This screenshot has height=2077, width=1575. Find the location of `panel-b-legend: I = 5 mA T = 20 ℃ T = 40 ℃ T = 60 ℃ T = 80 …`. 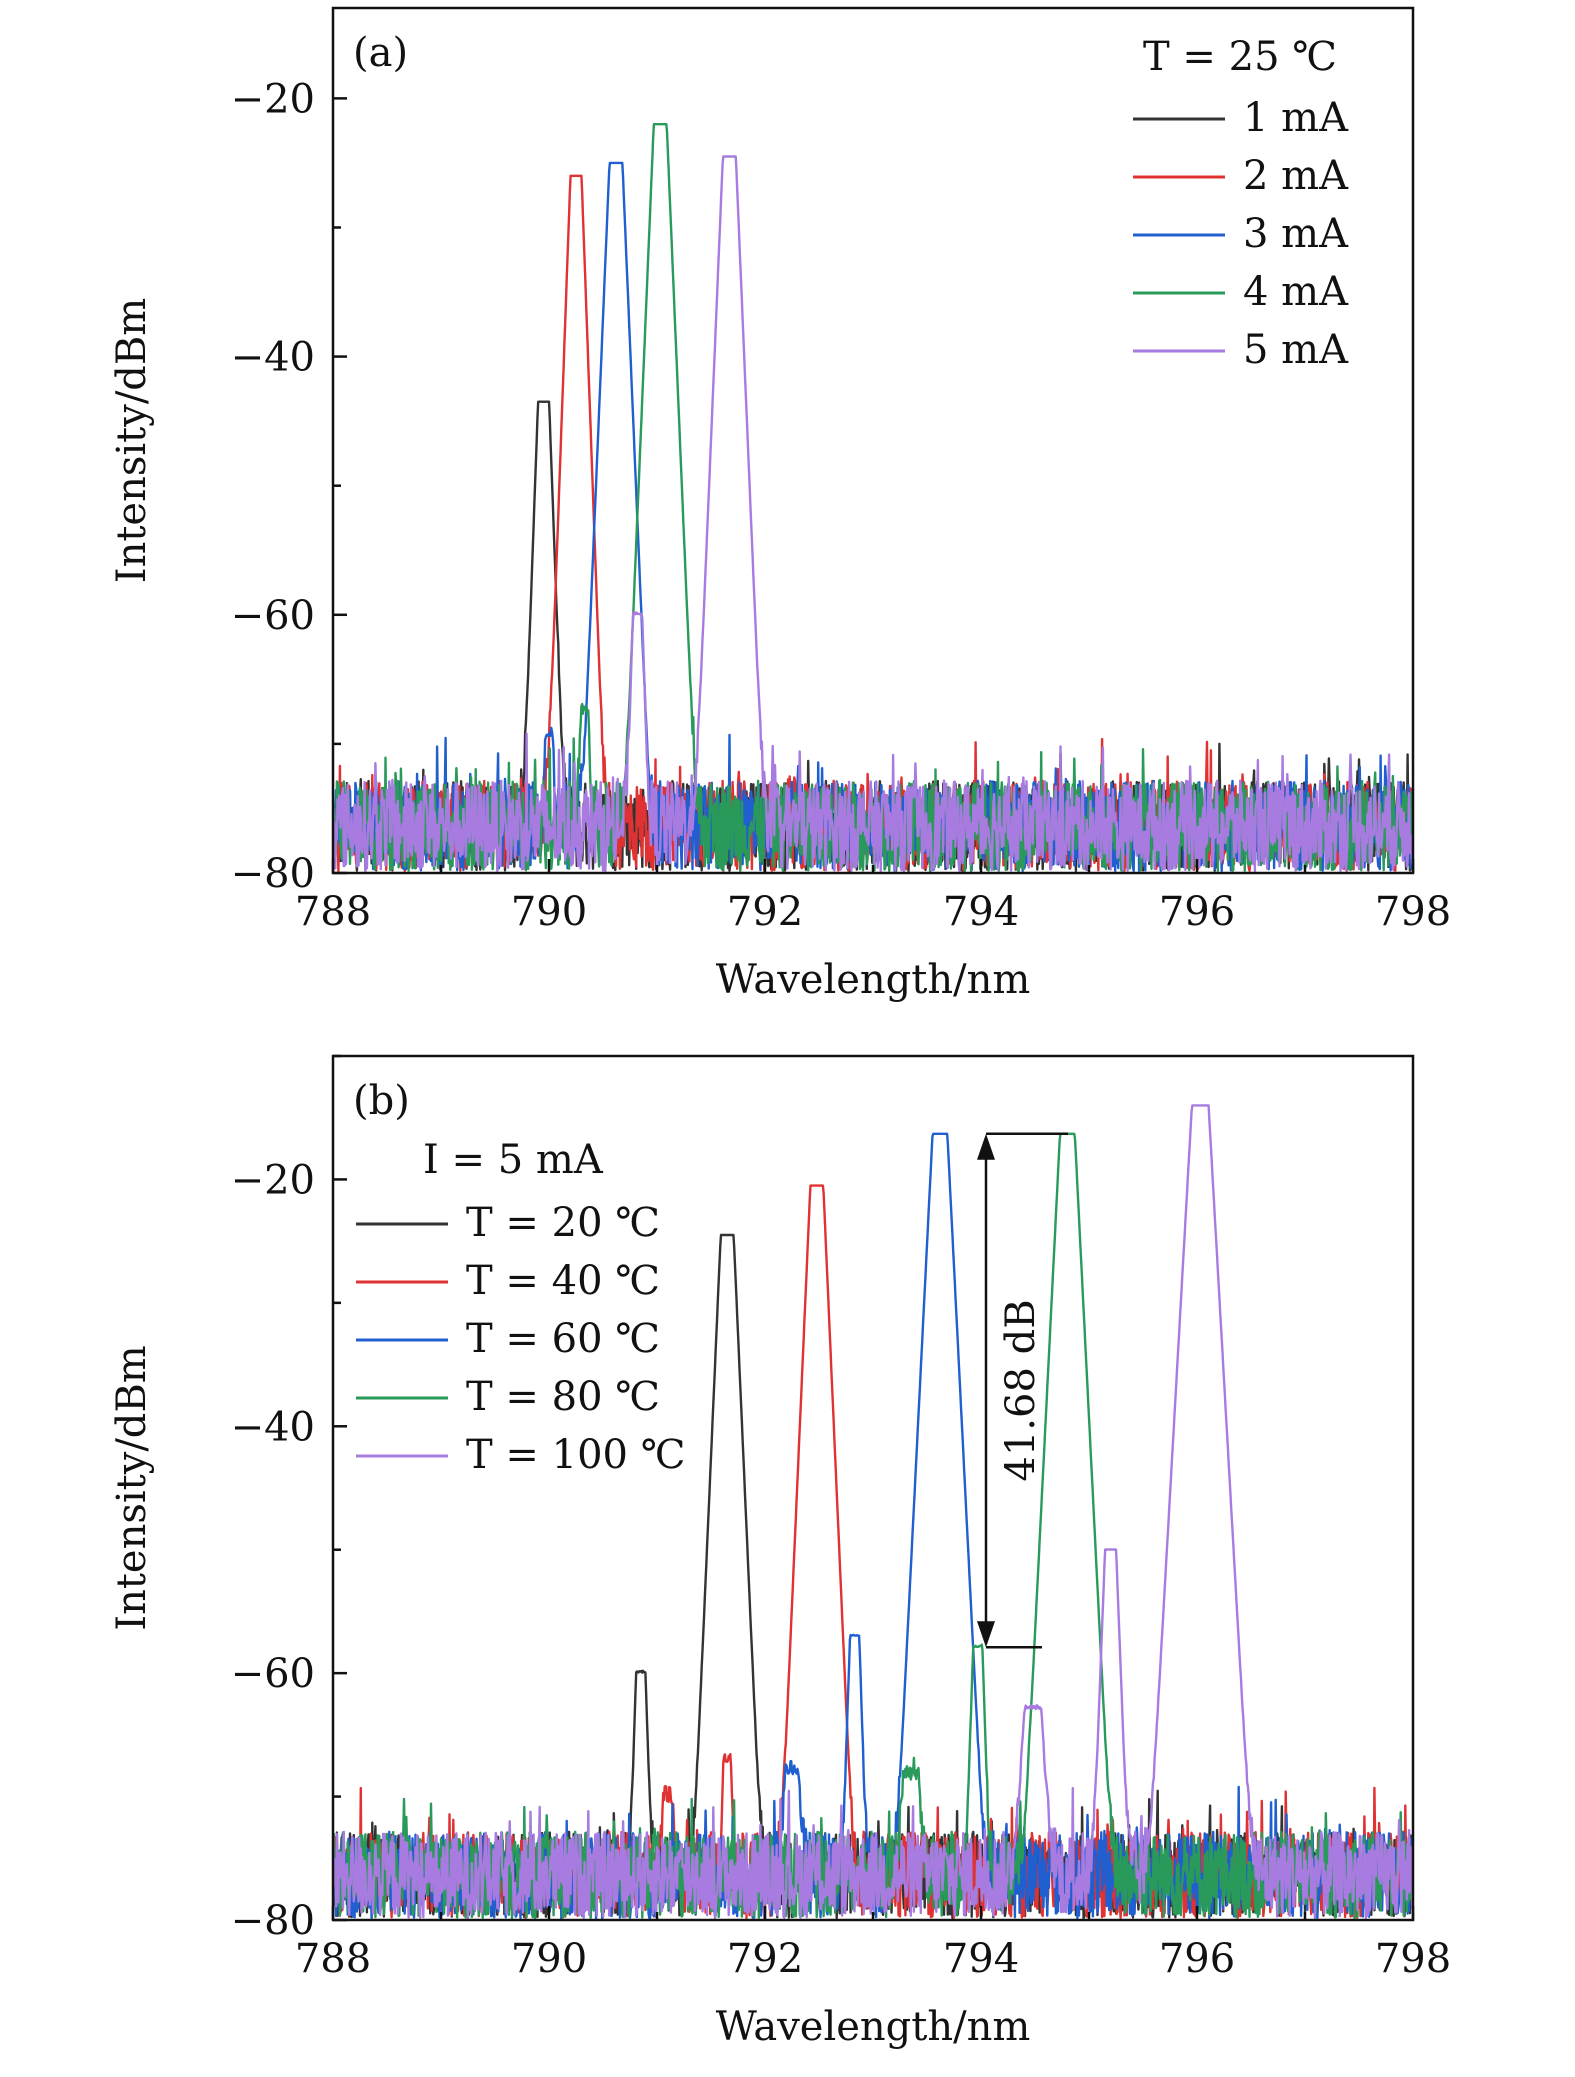

panel-b-legend: I = 5 mA T = 20 ℃ T = 40 ℃ T = 60 ℃ T = 80 … is located at coordinates (520, 1307).